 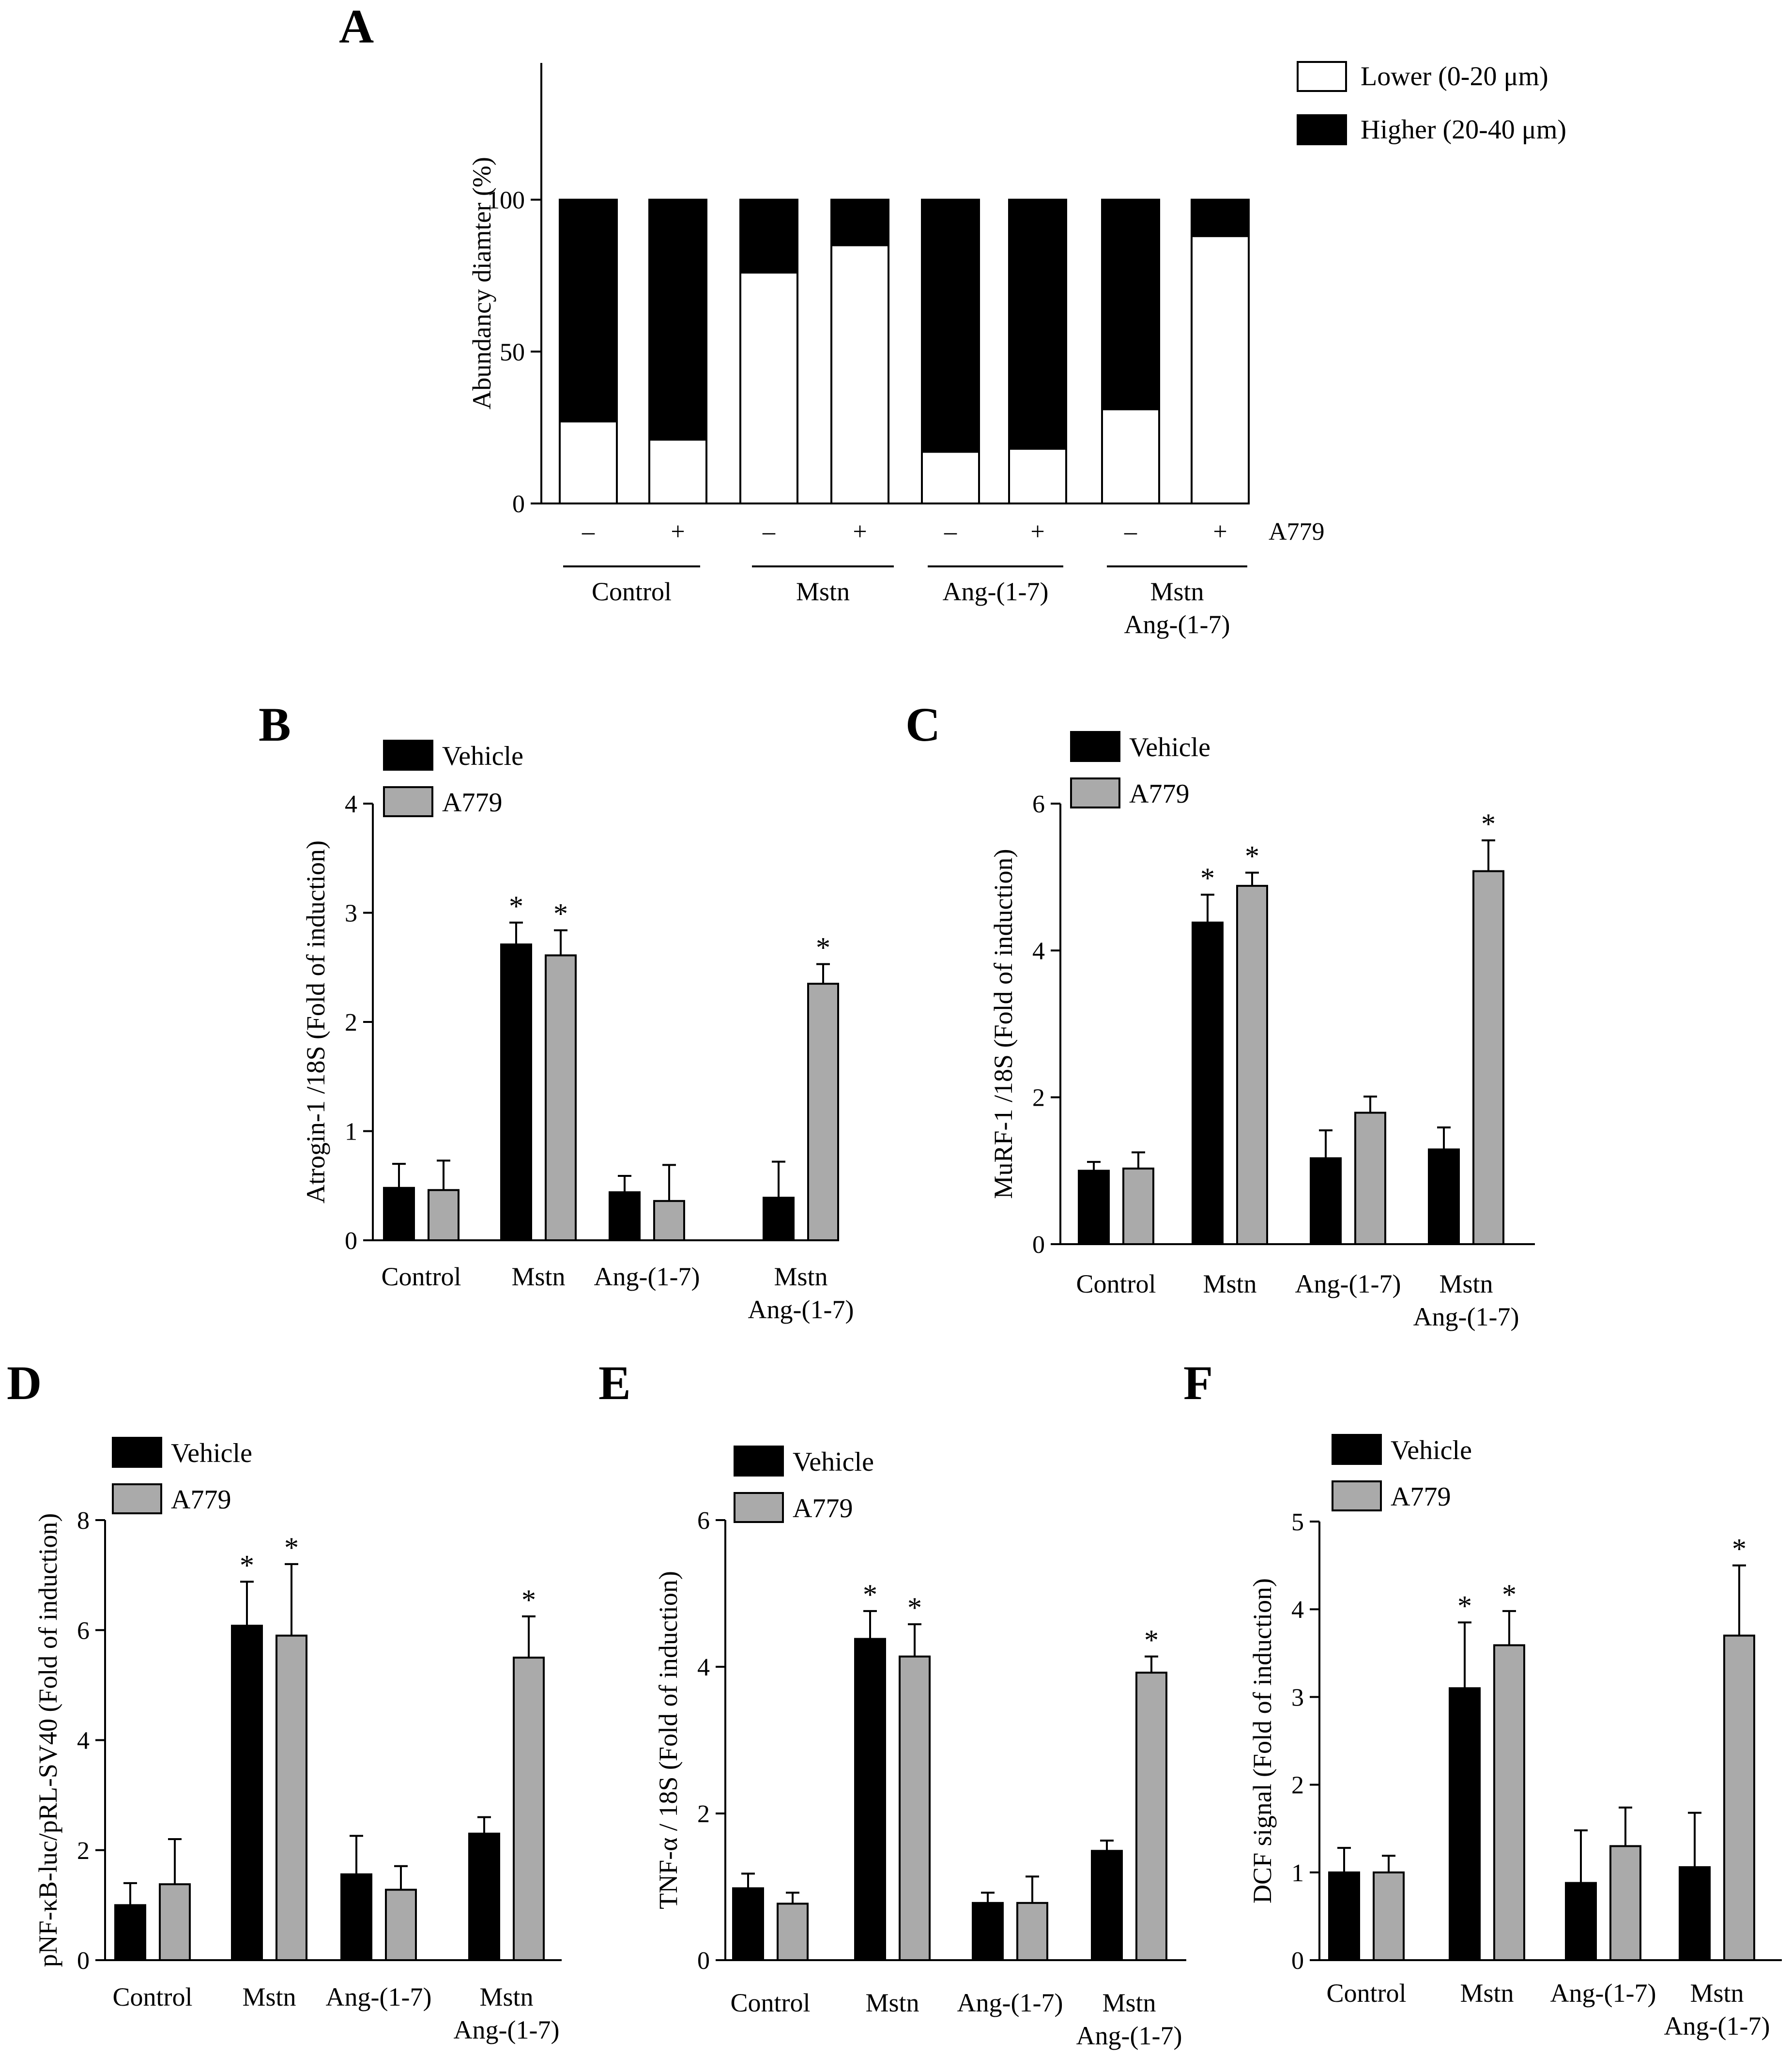 I want to click on e-y-axis-label: TNF-α / 18S (Fold of induction), so click(x=668, y=1740).